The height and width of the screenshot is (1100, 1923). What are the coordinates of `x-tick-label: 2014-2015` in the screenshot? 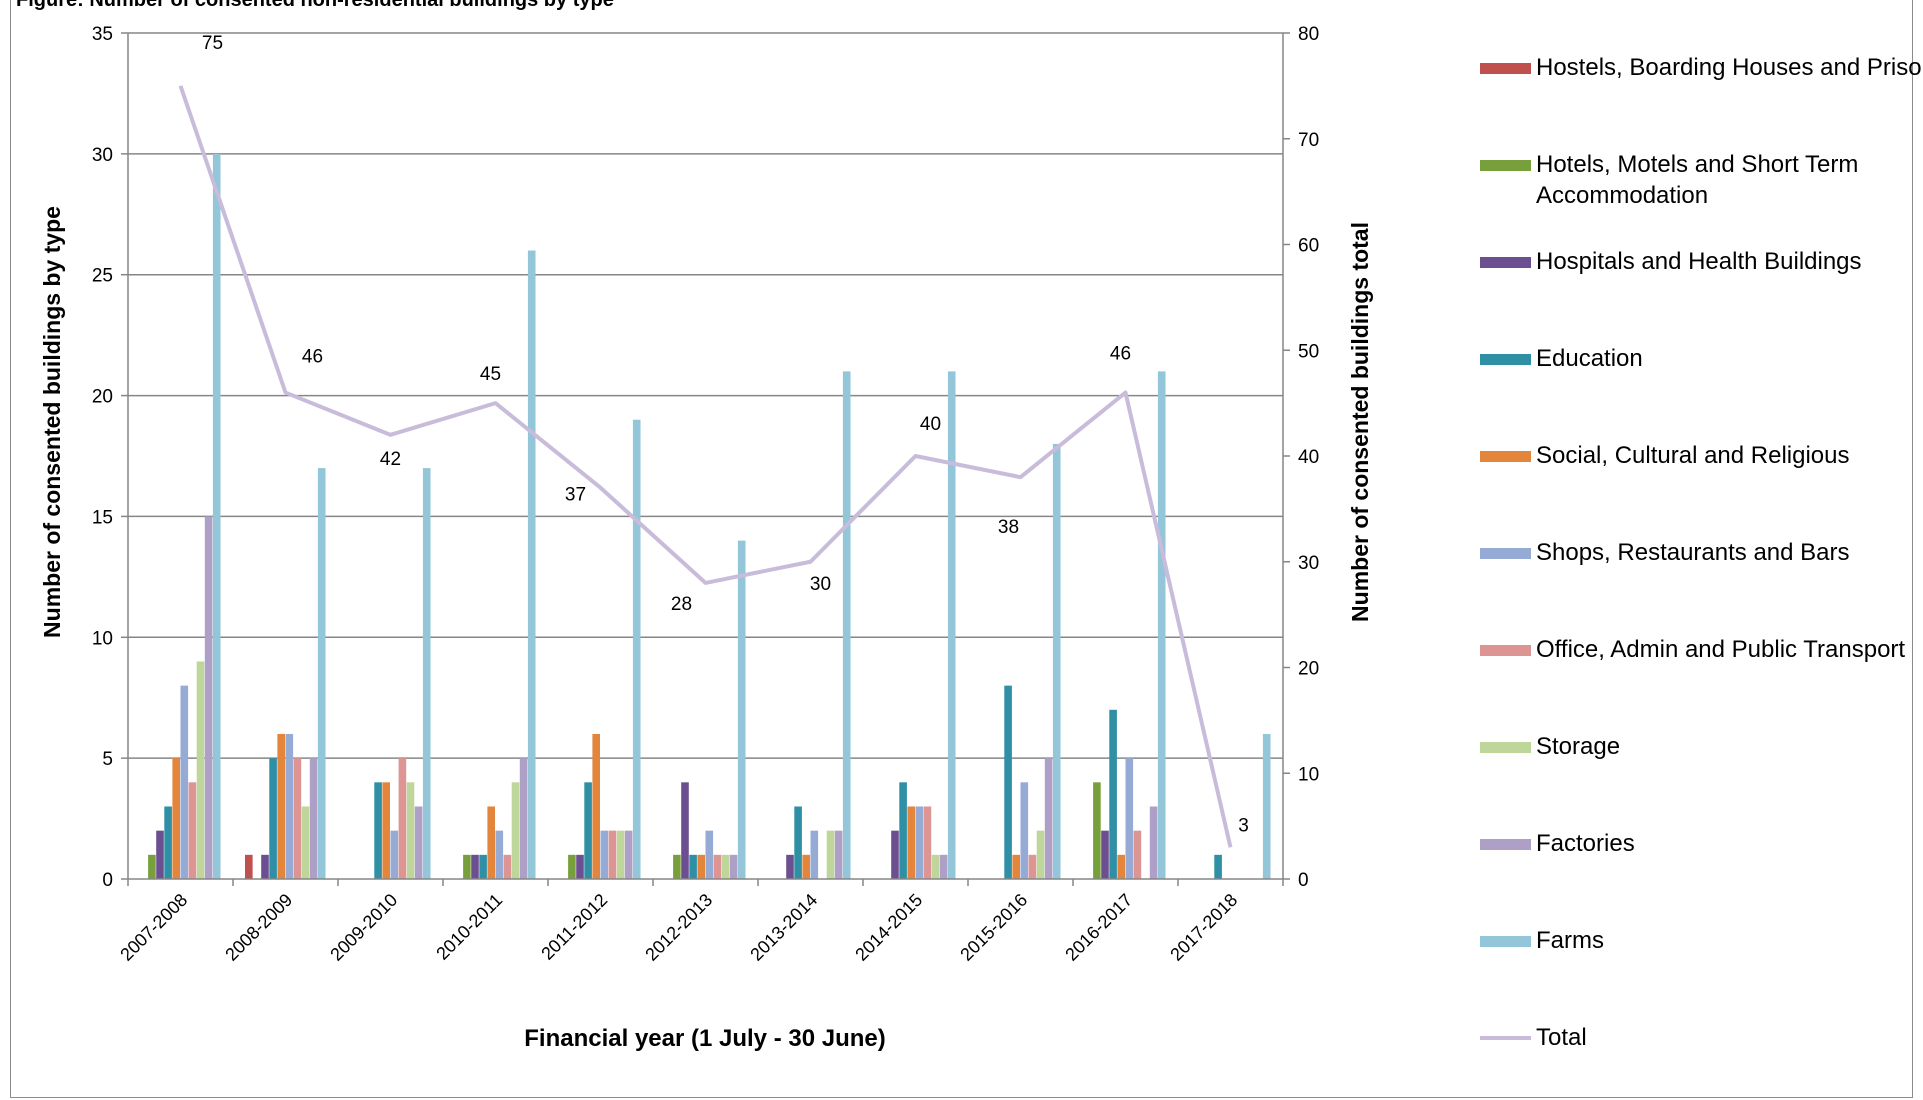 It's located at (888, 927).